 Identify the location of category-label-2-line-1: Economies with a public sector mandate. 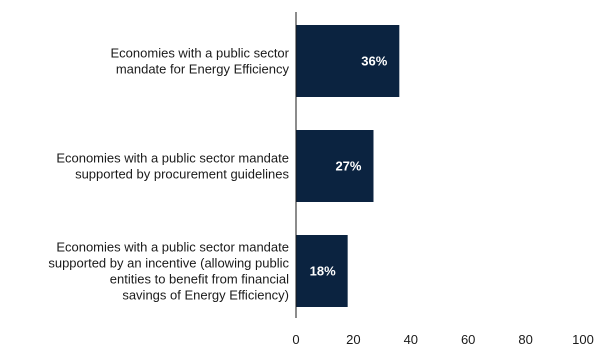
(172, 158).